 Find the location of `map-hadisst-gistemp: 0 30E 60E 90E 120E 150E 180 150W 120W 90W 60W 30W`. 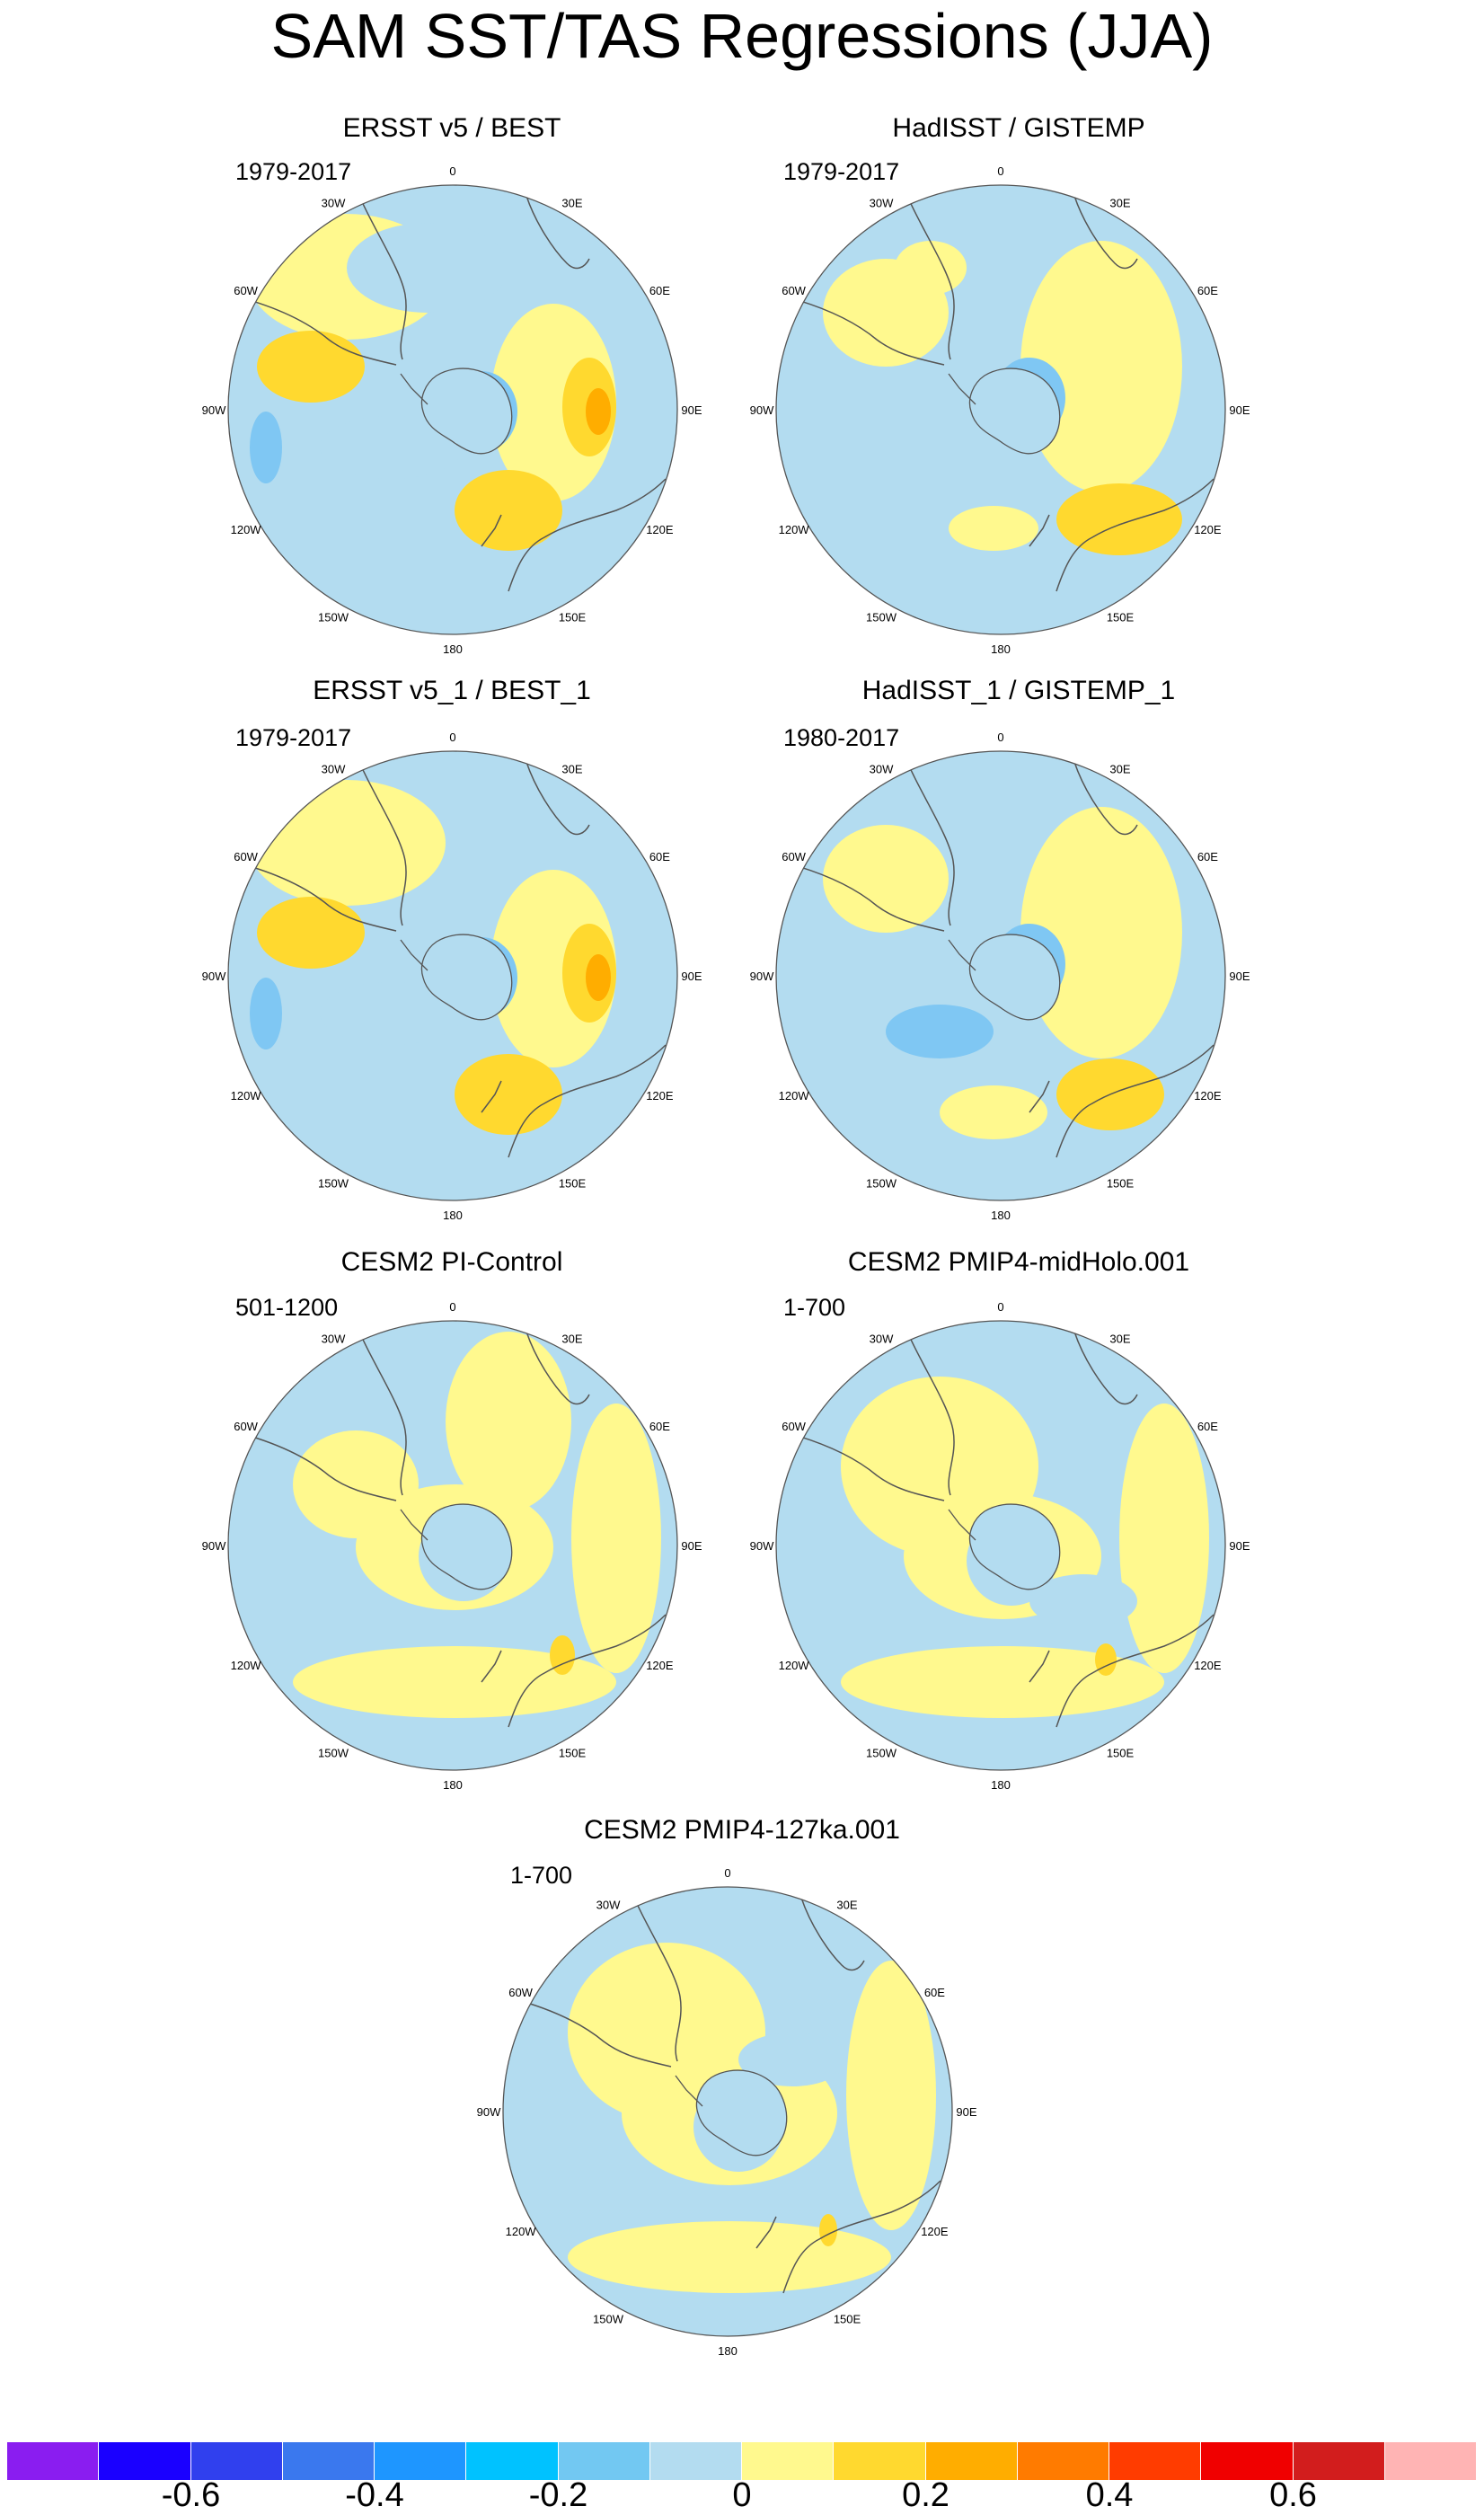

map-hadisst-gistemp: 0 30E 60E 90E 120E 150E 180 150W 120W 90W 60W 30W is located at coordinates (1000, 410).